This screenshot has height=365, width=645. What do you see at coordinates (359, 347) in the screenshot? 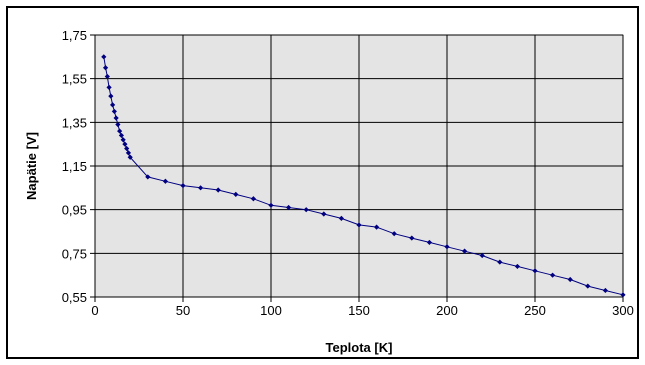
I see `x-axis-title: Teplota [K]` at bounding box center [359, 347].